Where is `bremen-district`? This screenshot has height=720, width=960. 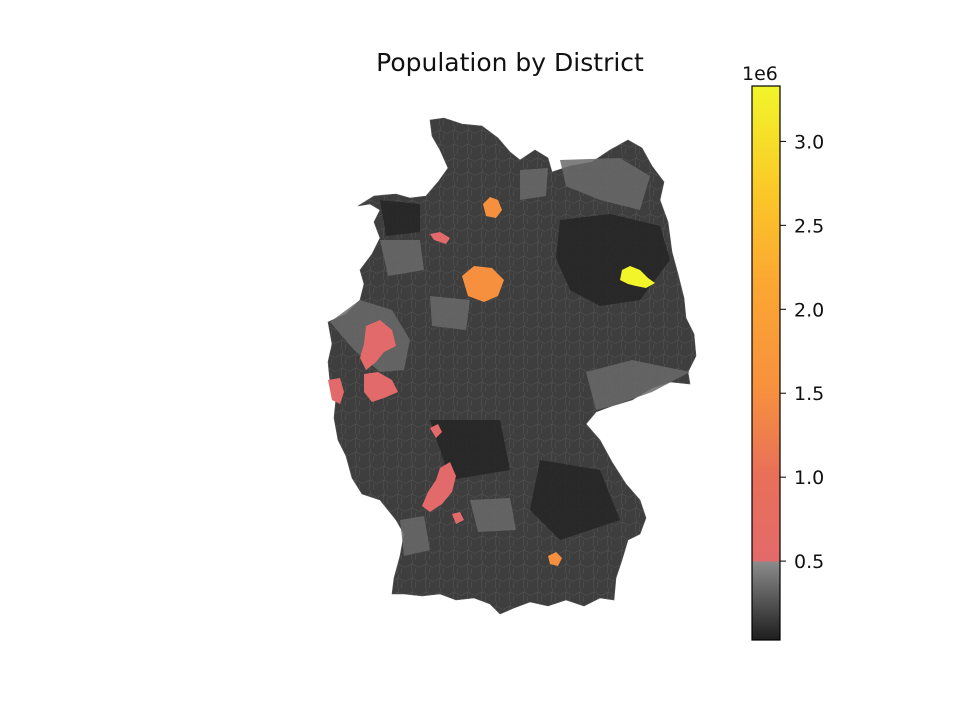 bremen-district is located at coordinates (440, 238).